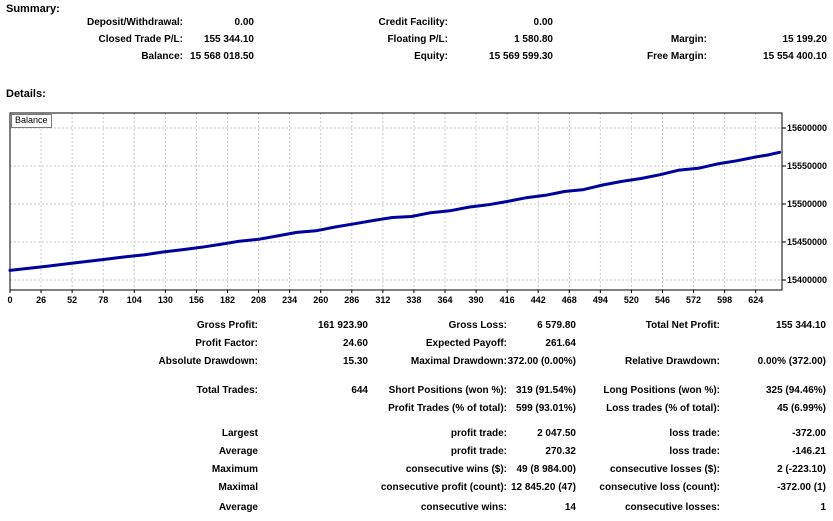 This screenshot has height=521, width=833. I want to click on x-tick-label: 26, so click(41, 300).